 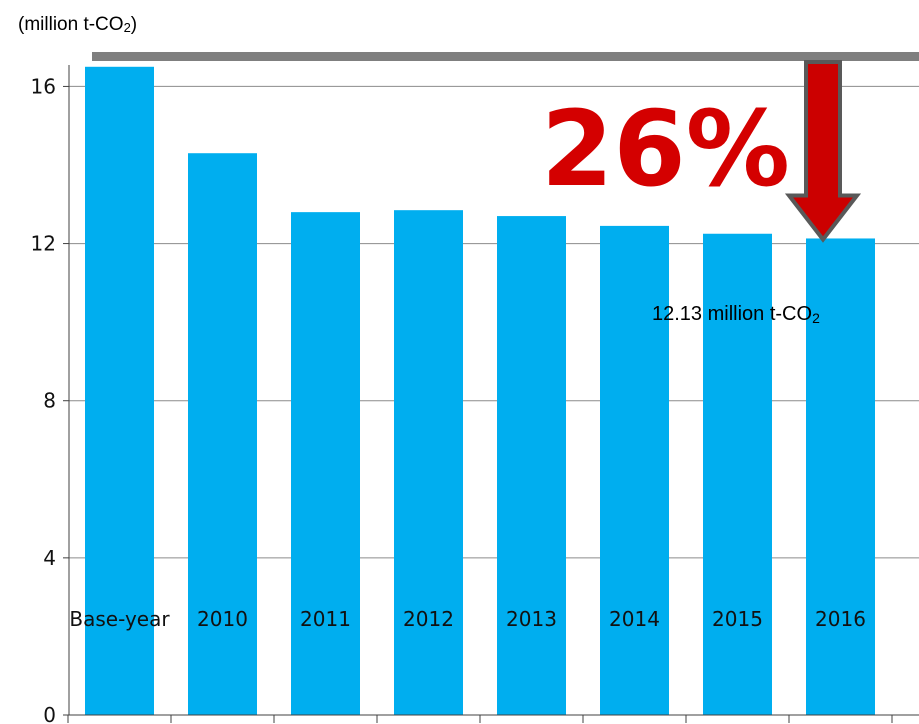 What do you see at coordinates (119, 619) in the screenshot?
I see `x-tick-label: Base-year` at bounding box center [119, 619].